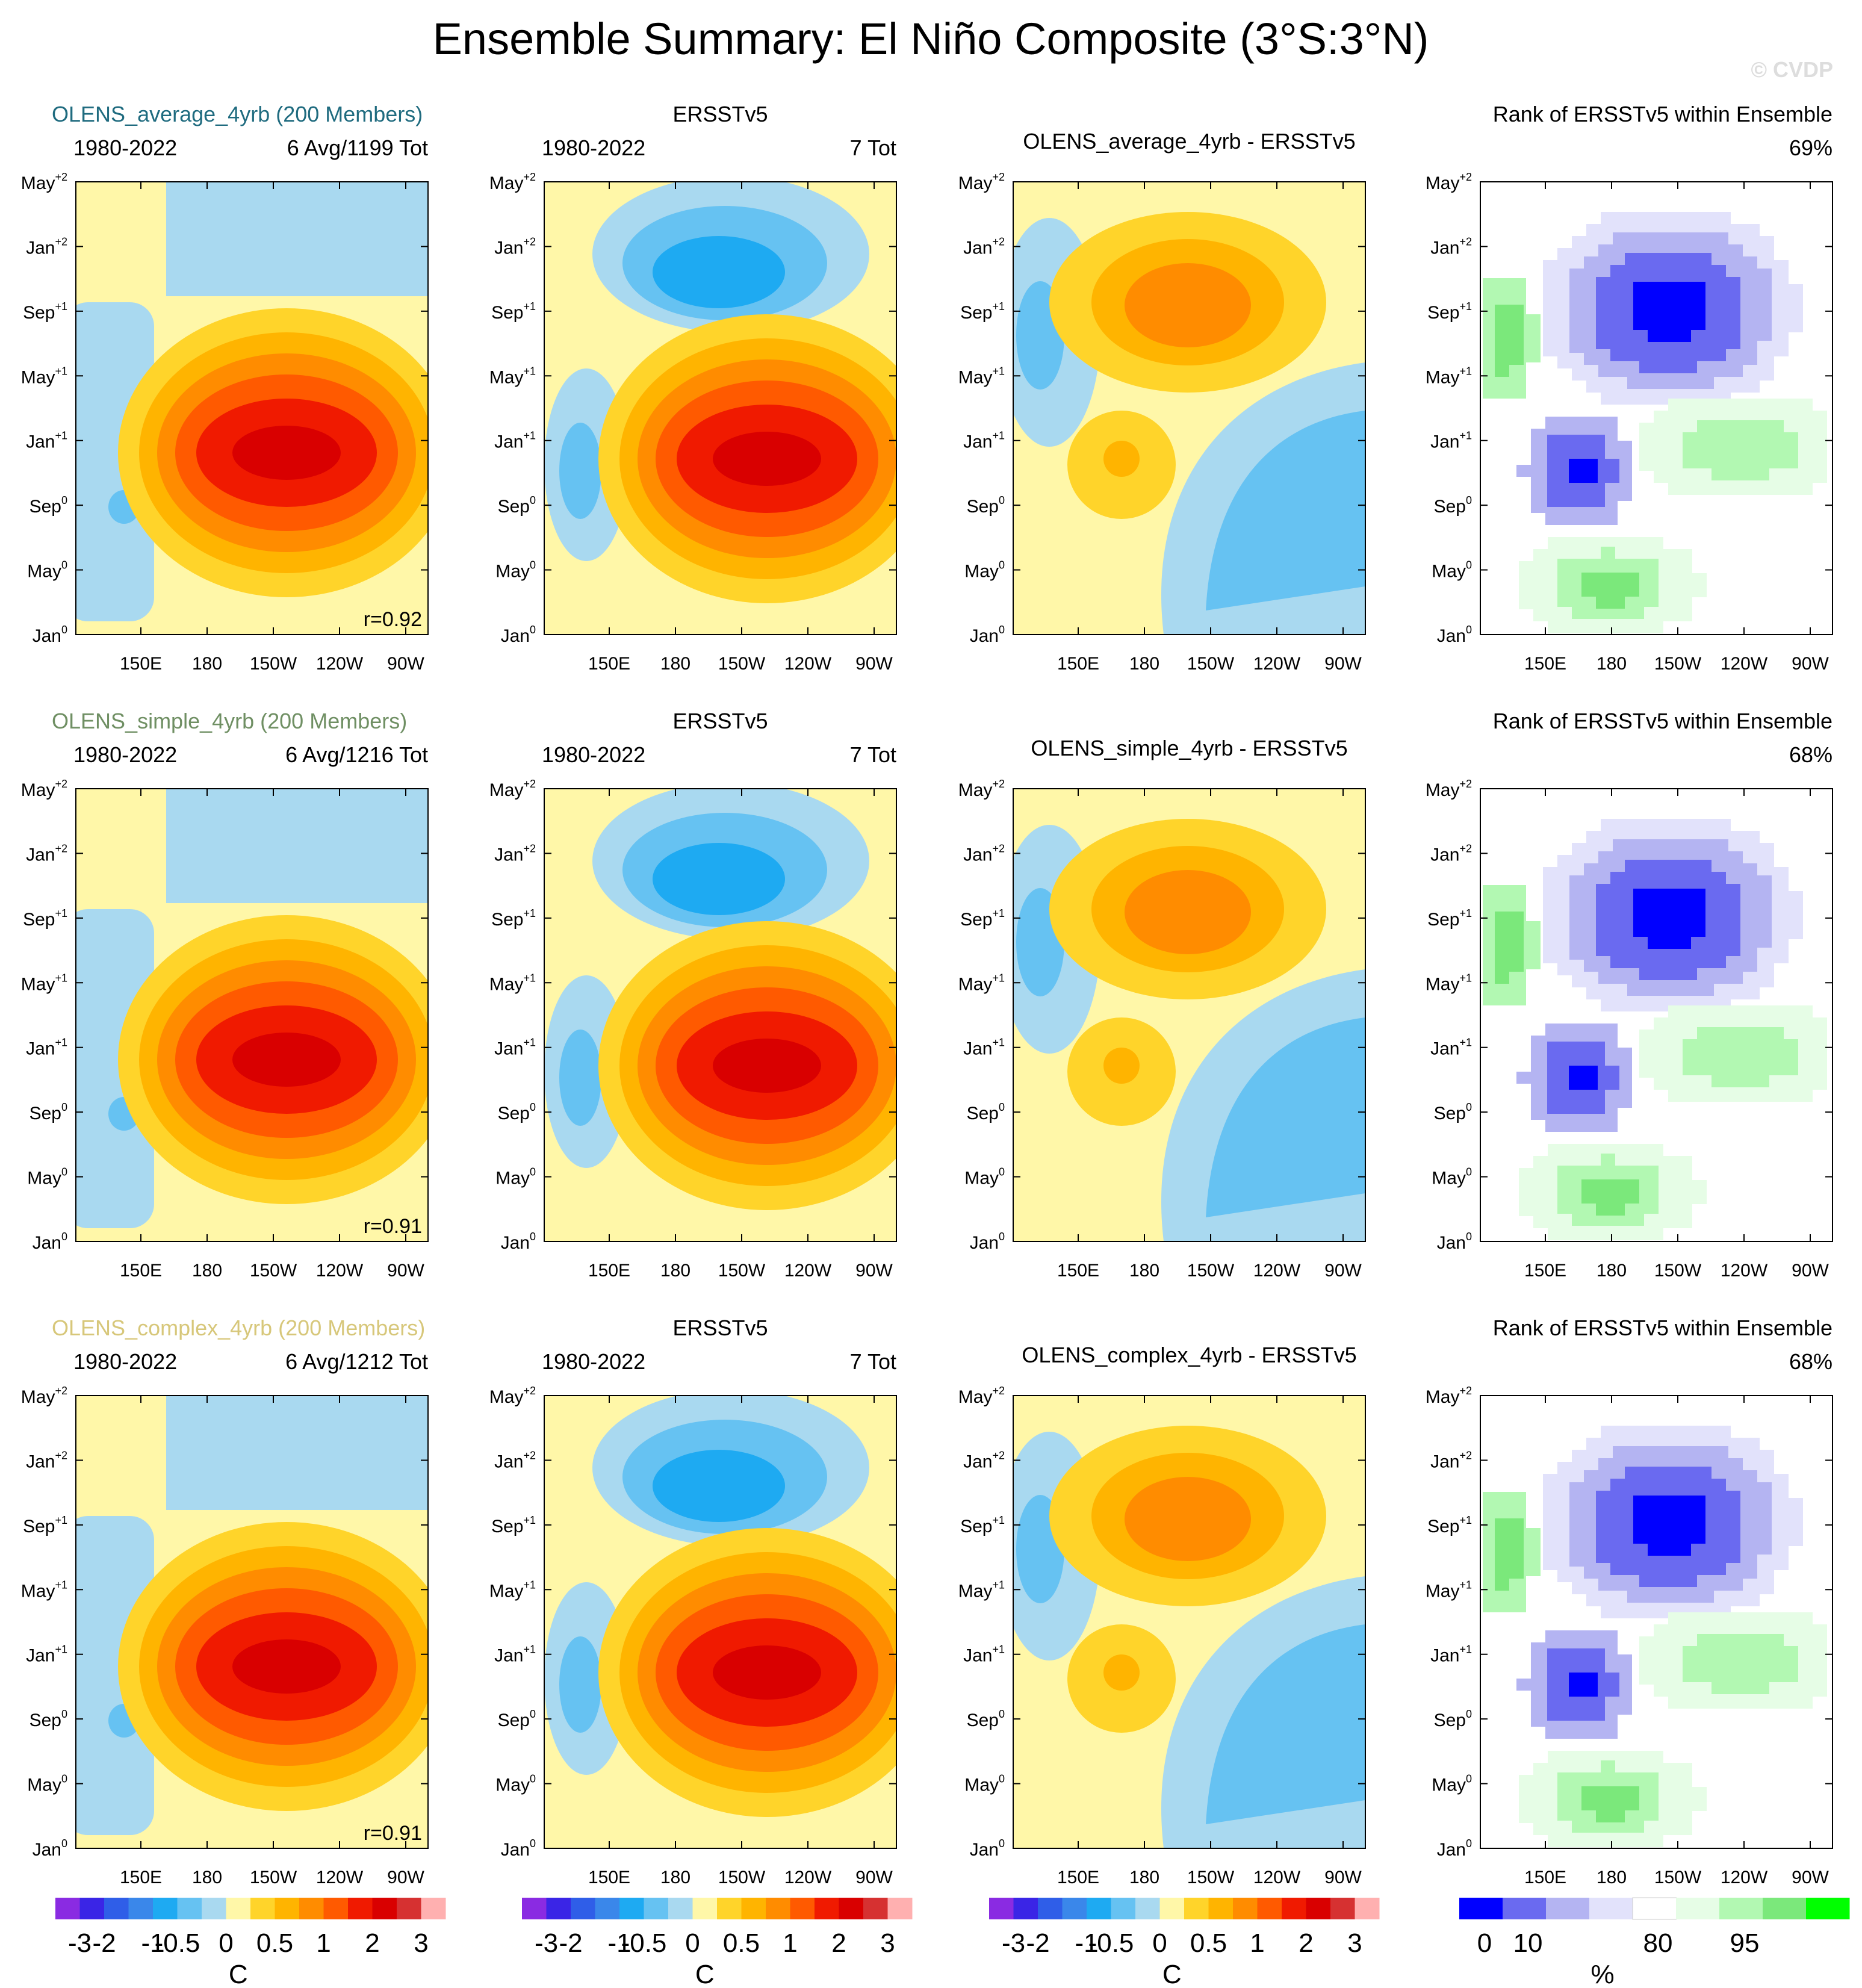  I want to click on pattern-correlation-label: r=0.92, so click(393, 619).